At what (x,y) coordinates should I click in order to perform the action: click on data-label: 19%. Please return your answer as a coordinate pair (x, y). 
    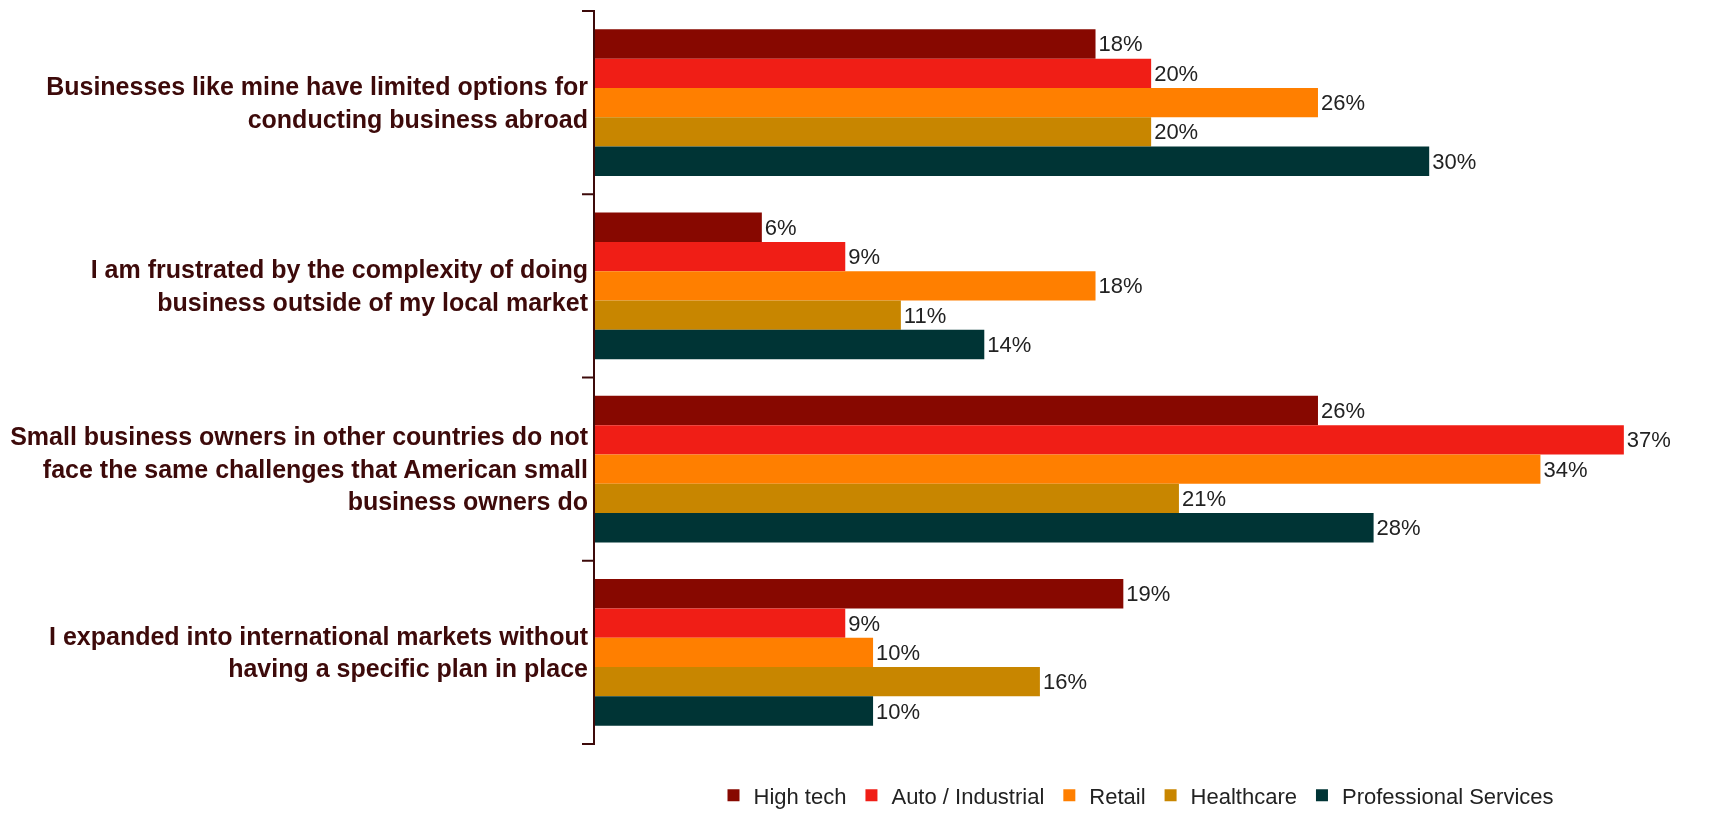
    Looking at the image, I should click on (1148, 594).